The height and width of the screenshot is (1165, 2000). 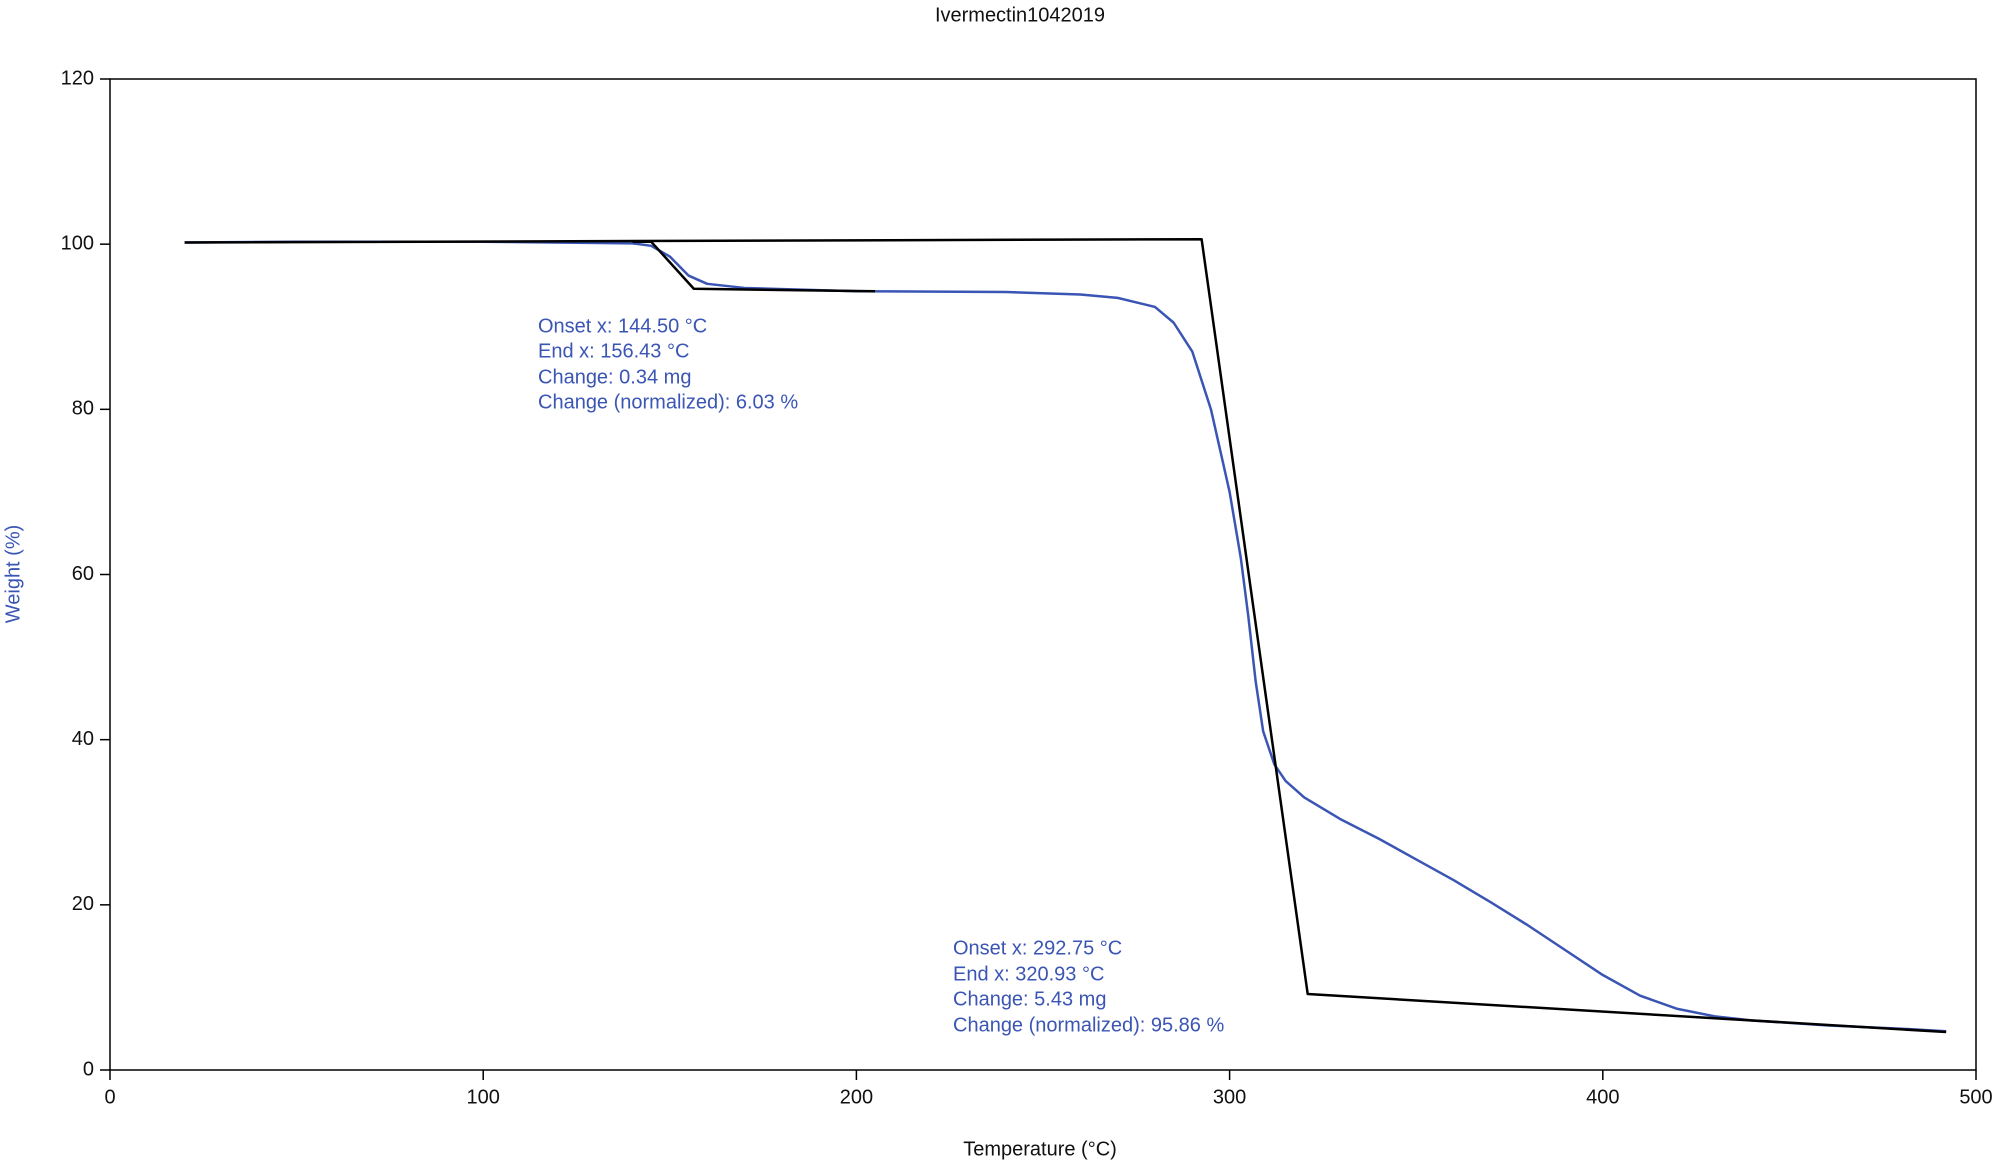 What do you see at coordinates (1975, 1097) in the screenshot?
I see `x-tick-label: 500` at bounding box center [1975, 1097].